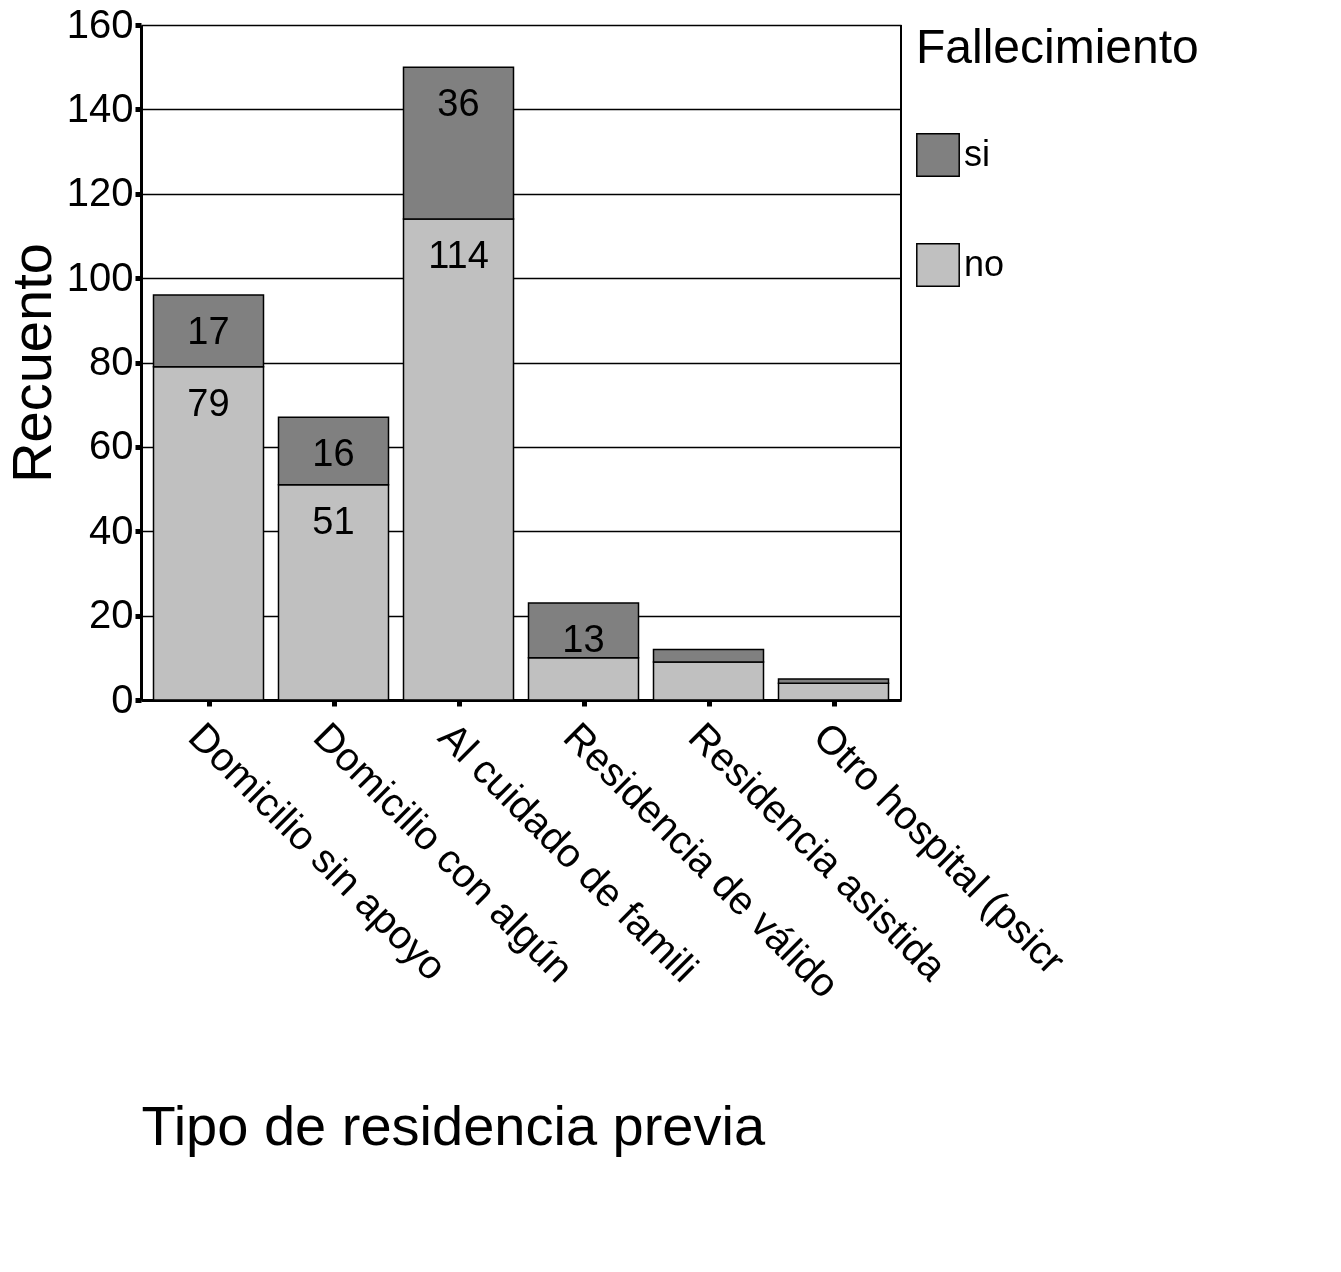 This screenshot has width=1341, height=1272. What do you see at coordinates (111, 614) in the screenshot?
I see `y-tick-label: 20` at bounding box center [111, 614].